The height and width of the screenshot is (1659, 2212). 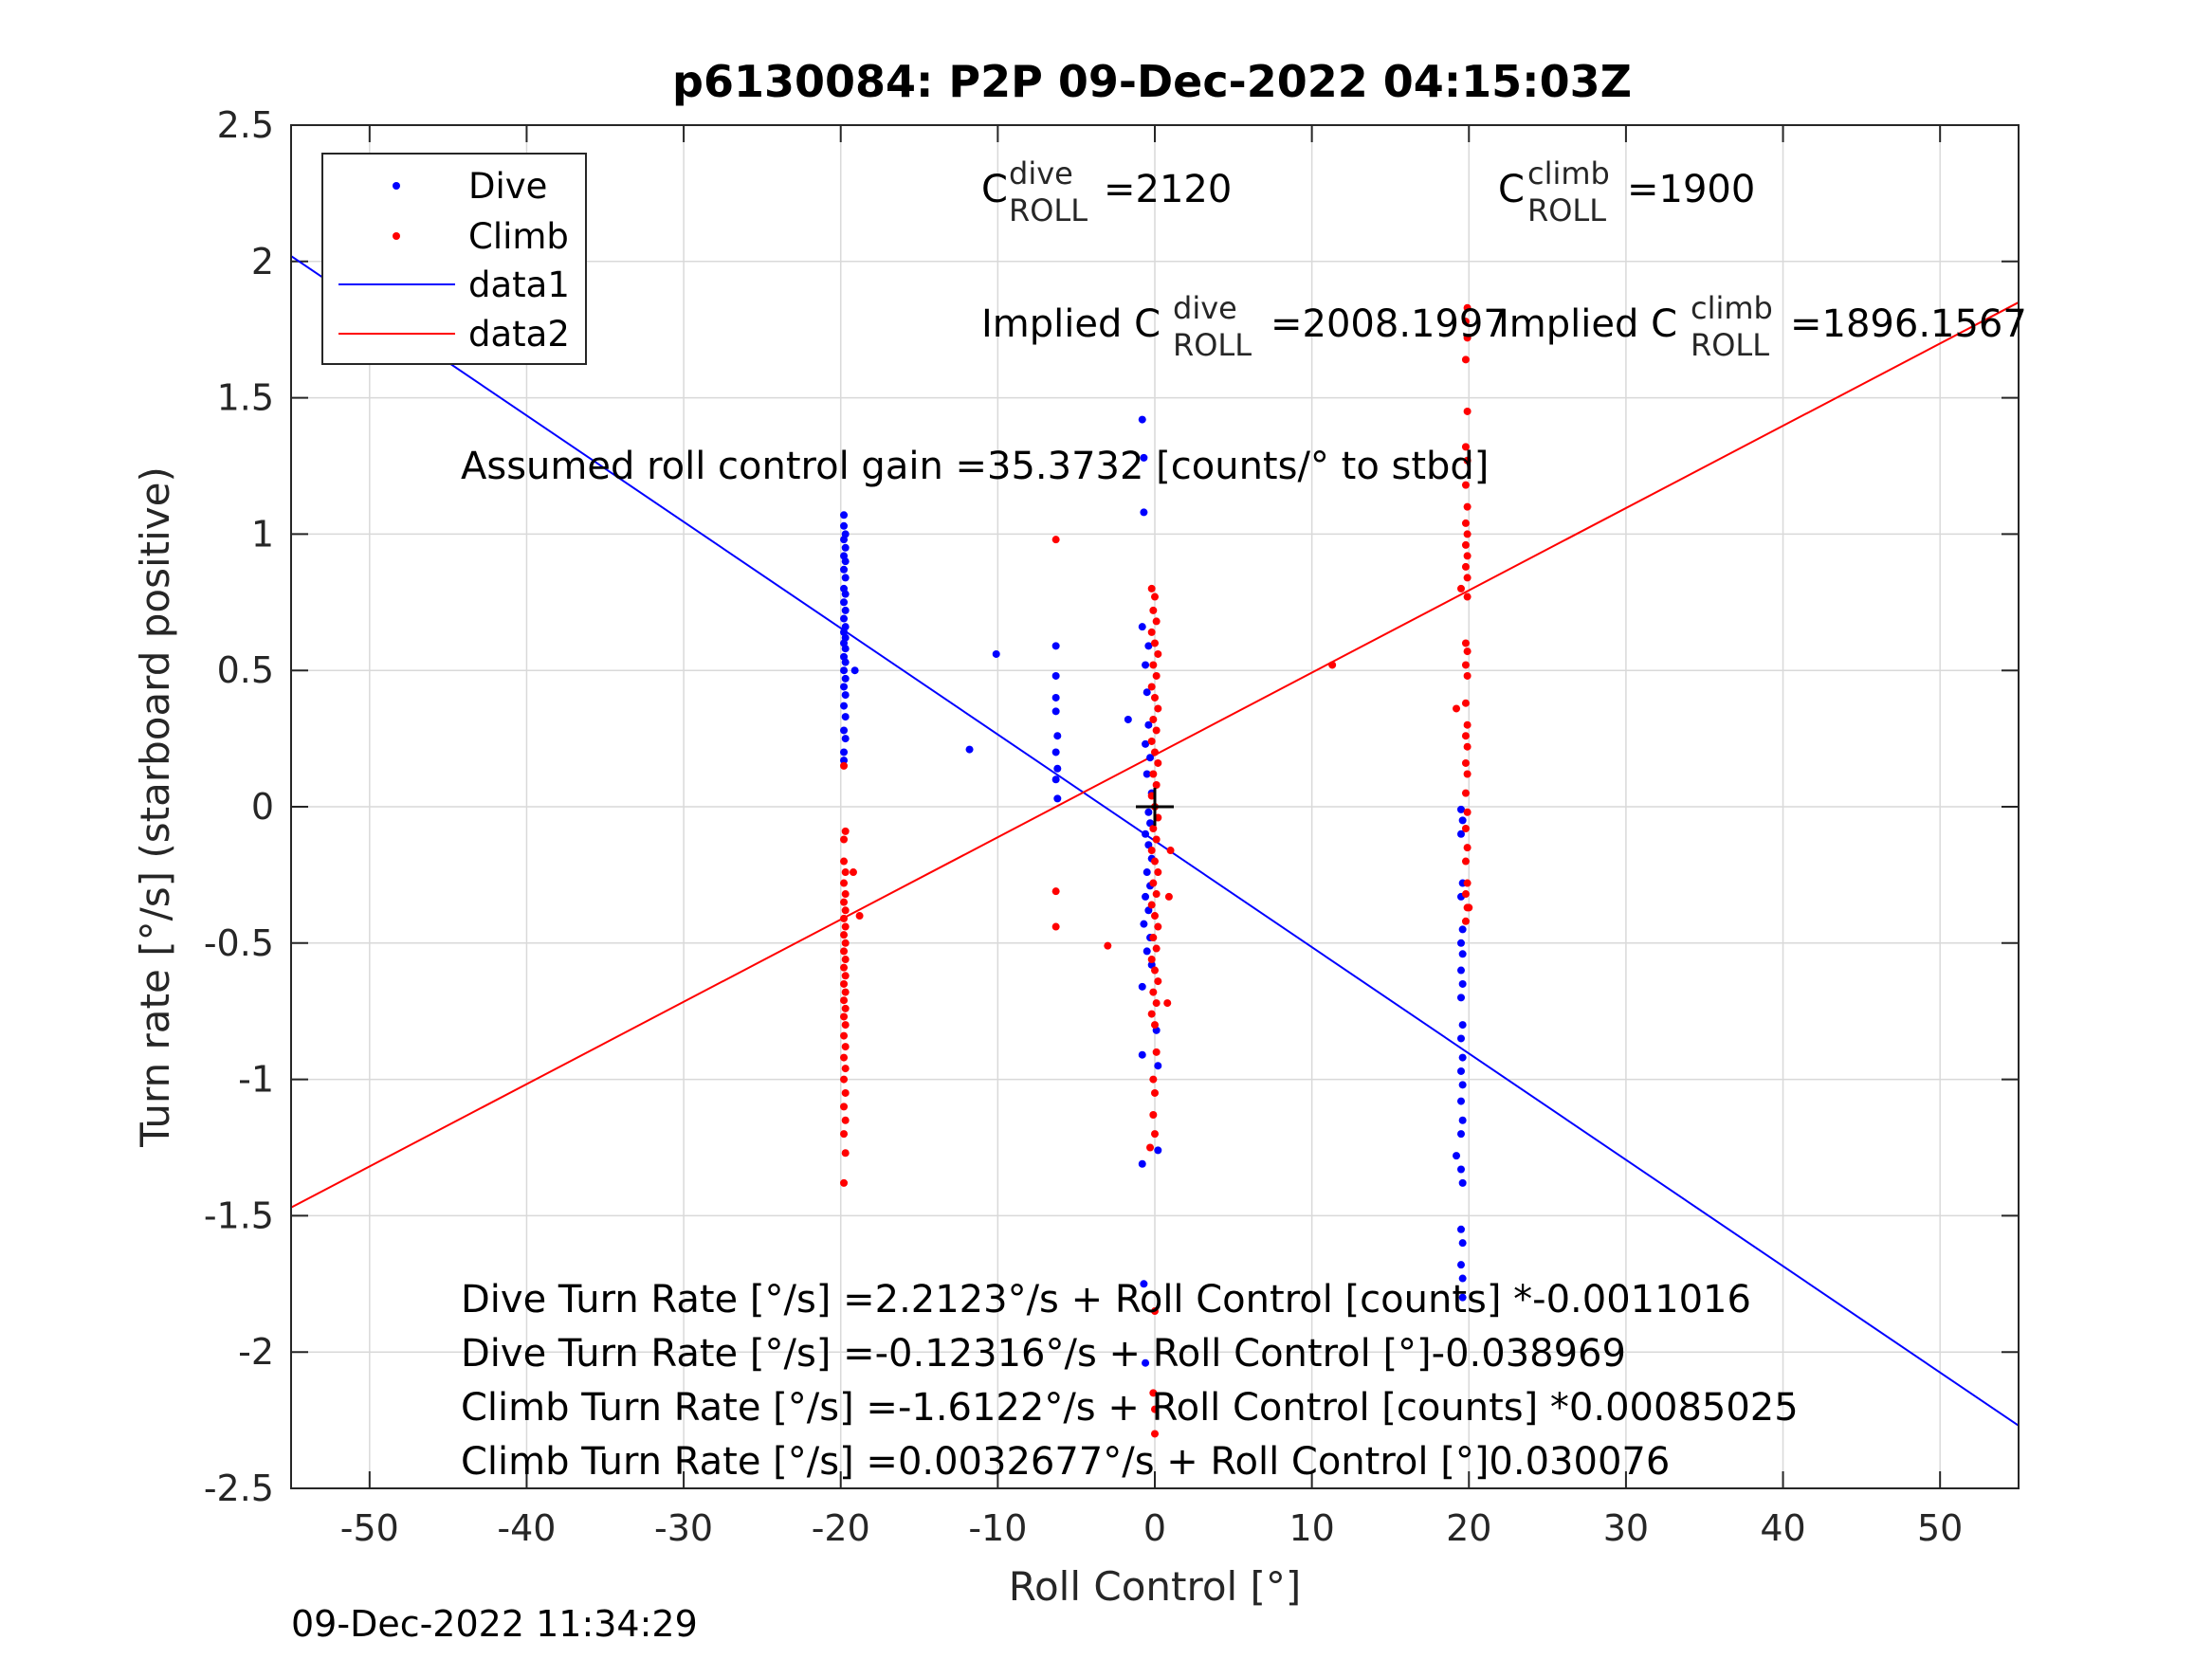 I want to click on legend: Dive Climb data1 data2, so click(x=454, y=259).